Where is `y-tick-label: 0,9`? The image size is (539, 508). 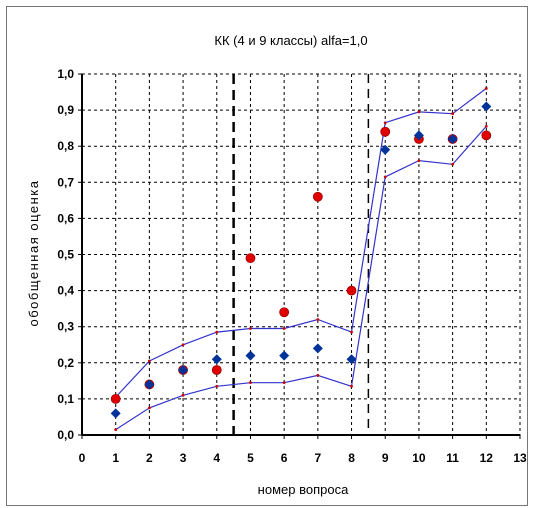
y-tick-label: 0,9 is located at coordinates (65, 110).